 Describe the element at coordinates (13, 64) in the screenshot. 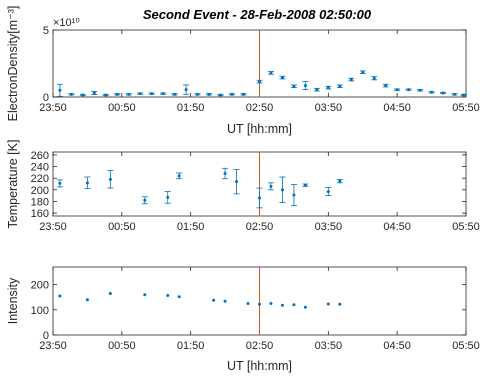

I see `y-axis-label: ElectronDensity[m⁻³]` at that location.